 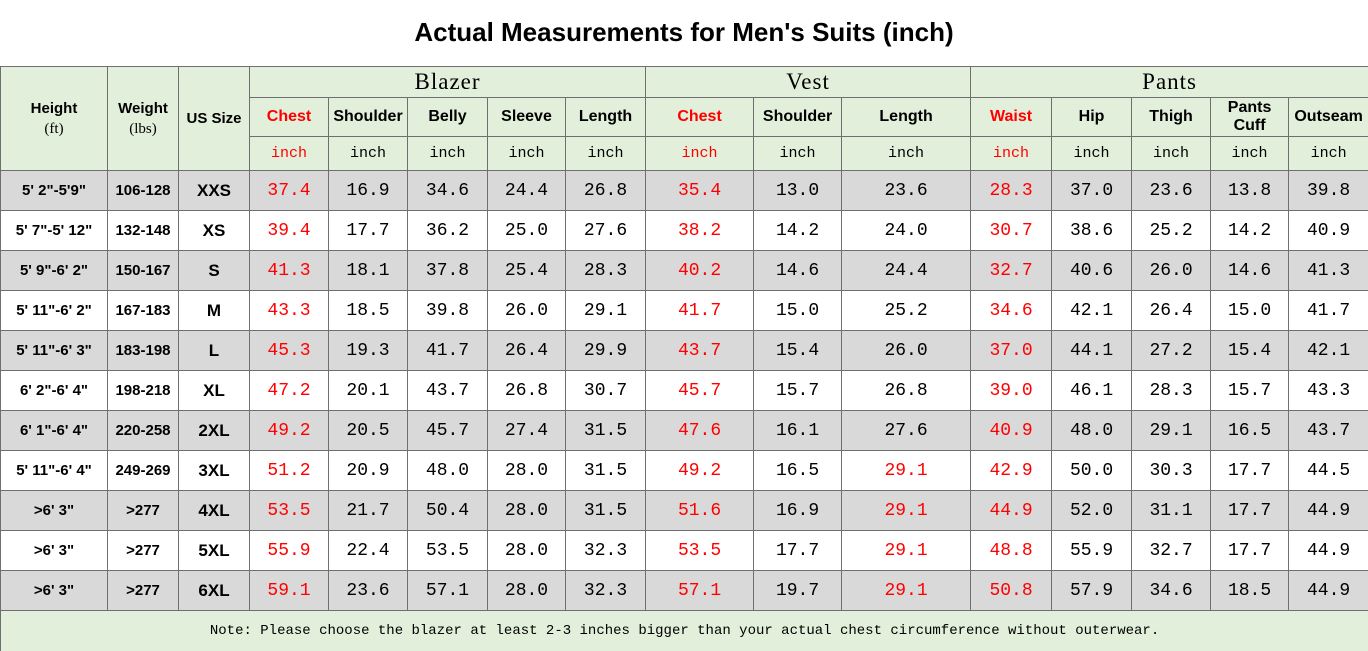 What do you see at coordinates (447, 350) in the screenshot?
I see `cell: 41.7` at bounding box center [447, 350].